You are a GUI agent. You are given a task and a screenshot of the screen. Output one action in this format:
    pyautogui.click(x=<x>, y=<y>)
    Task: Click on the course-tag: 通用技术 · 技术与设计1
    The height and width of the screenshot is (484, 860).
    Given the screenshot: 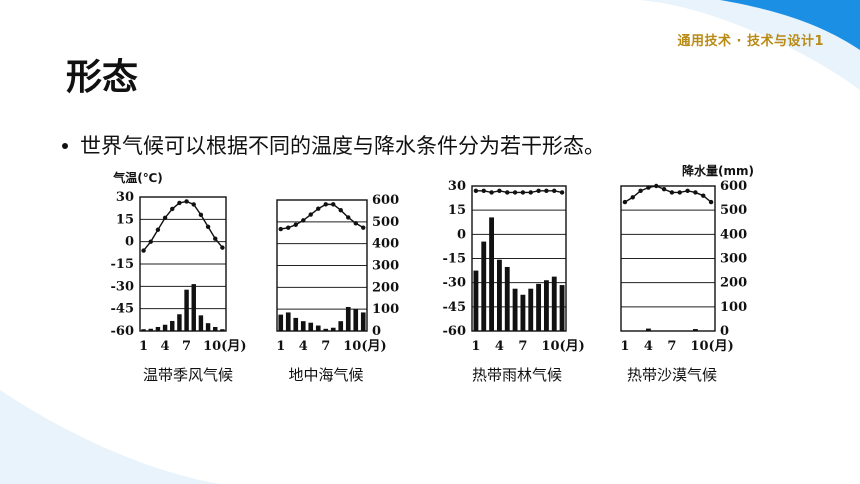 What is the action you would take?
    pyautogui.click(x=750, y=41)
    